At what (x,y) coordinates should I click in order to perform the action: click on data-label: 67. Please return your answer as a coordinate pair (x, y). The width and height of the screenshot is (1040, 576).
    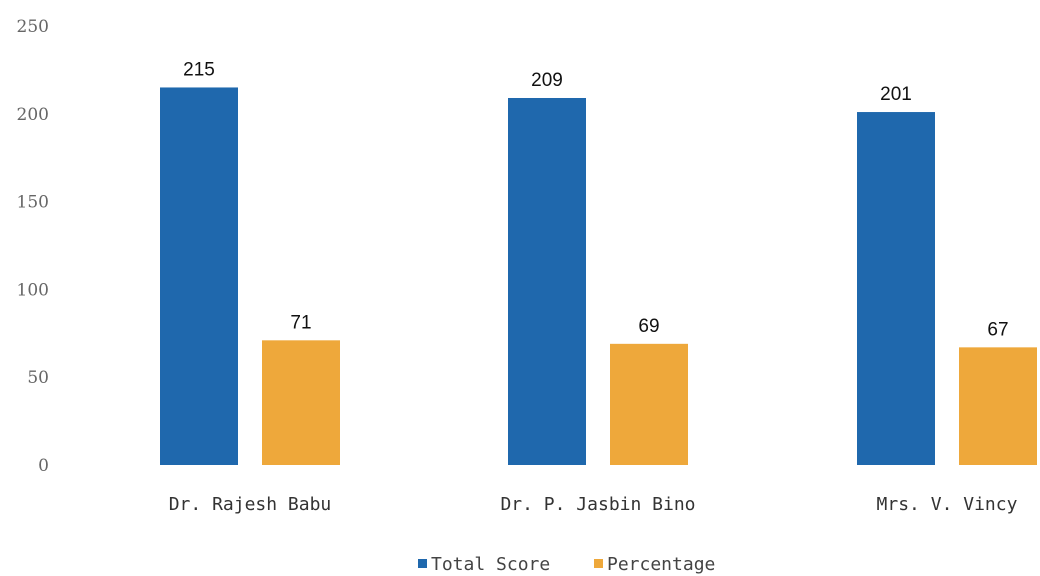
    Looking at the image, I should click on (997, 329).